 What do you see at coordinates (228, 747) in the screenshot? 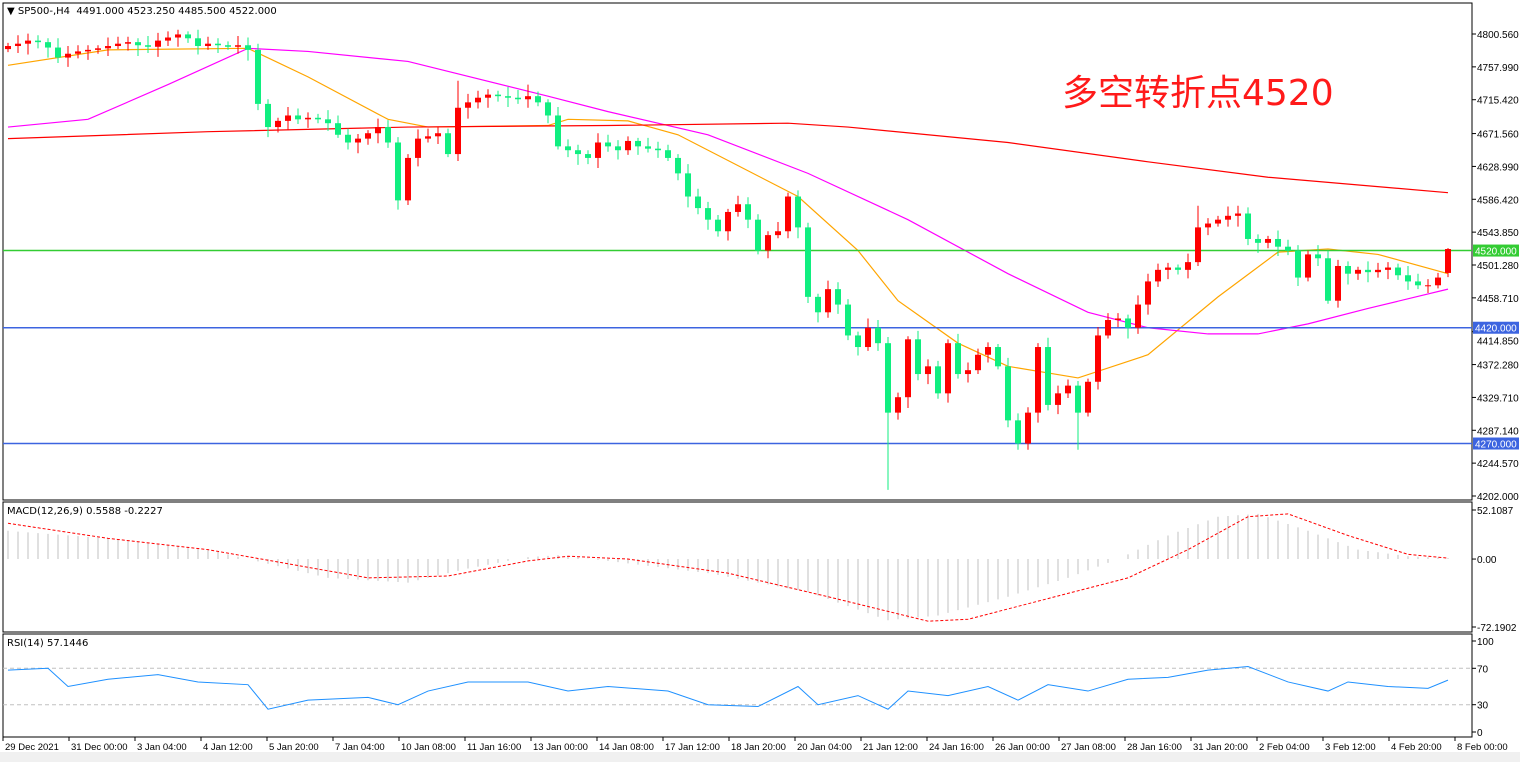
I see `time-tick-label: 4 Jan 12:00` at bounding box center [228, 747].